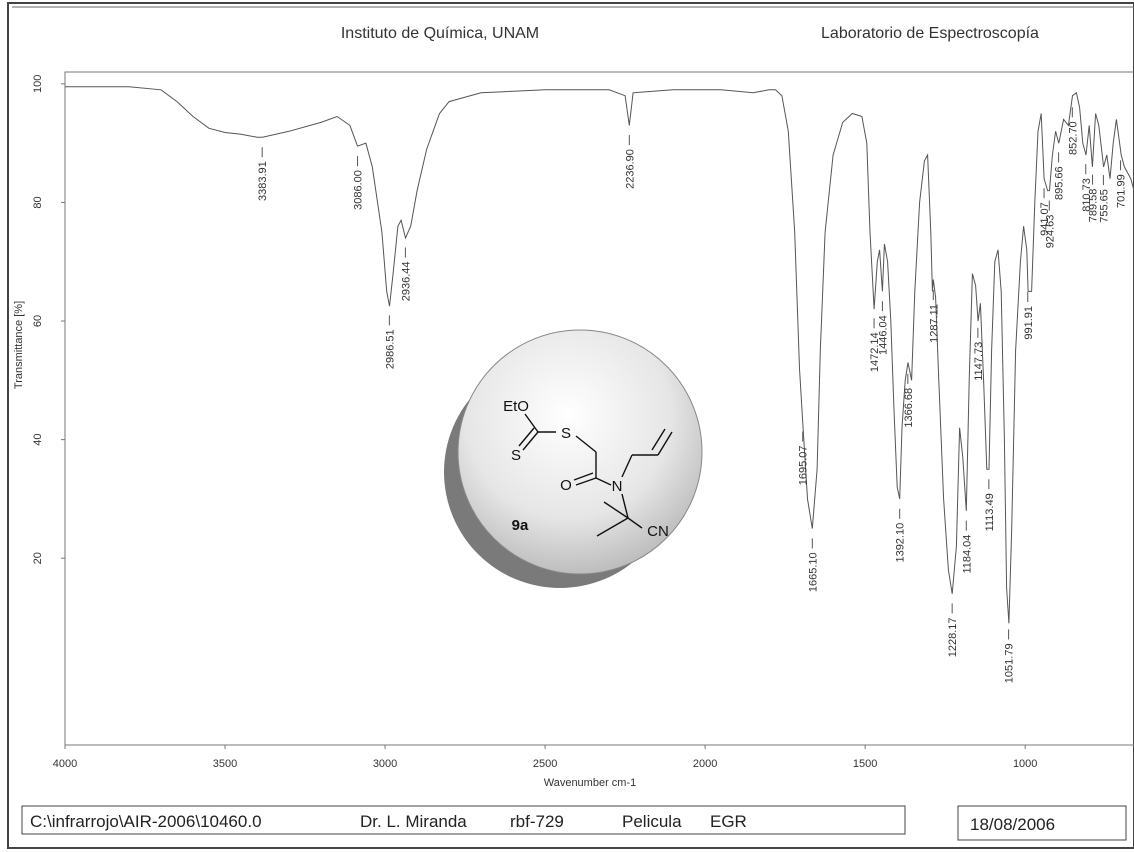  Describe the element at coordinates (385, 764) in the screenshot. I see `x-tick-label: 3000` at that location.